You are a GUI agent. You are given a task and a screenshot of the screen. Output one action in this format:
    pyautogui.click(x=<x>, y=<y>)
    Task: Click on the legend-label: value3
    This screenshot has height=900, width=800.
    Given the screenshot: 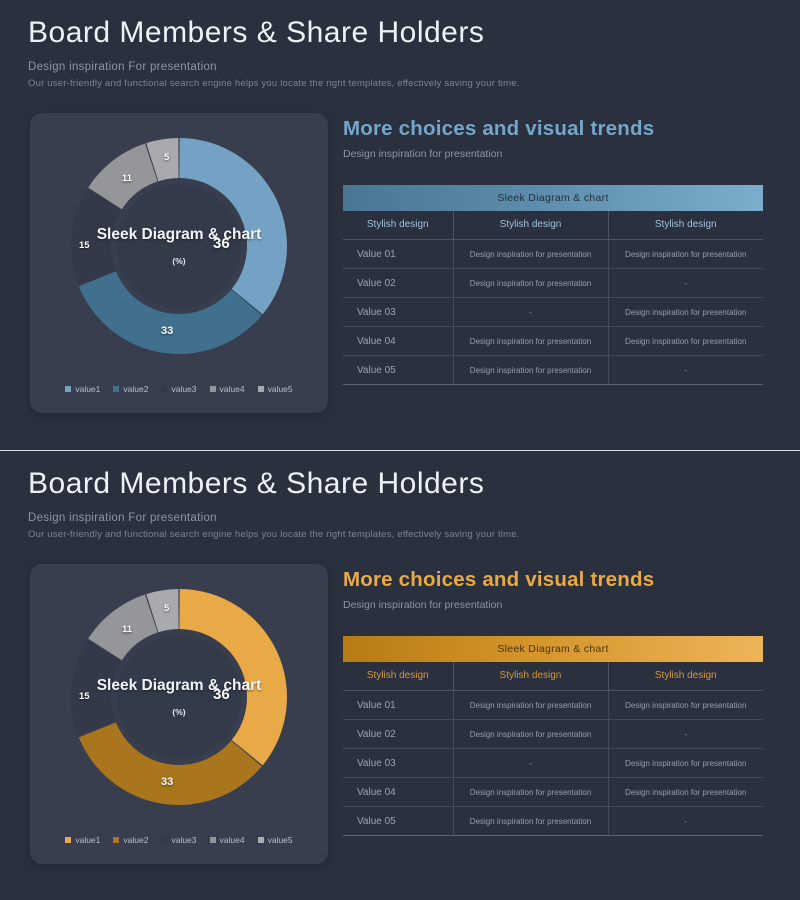 What is the action you would take?
    pyautogui.click(x=184, y=840)
    